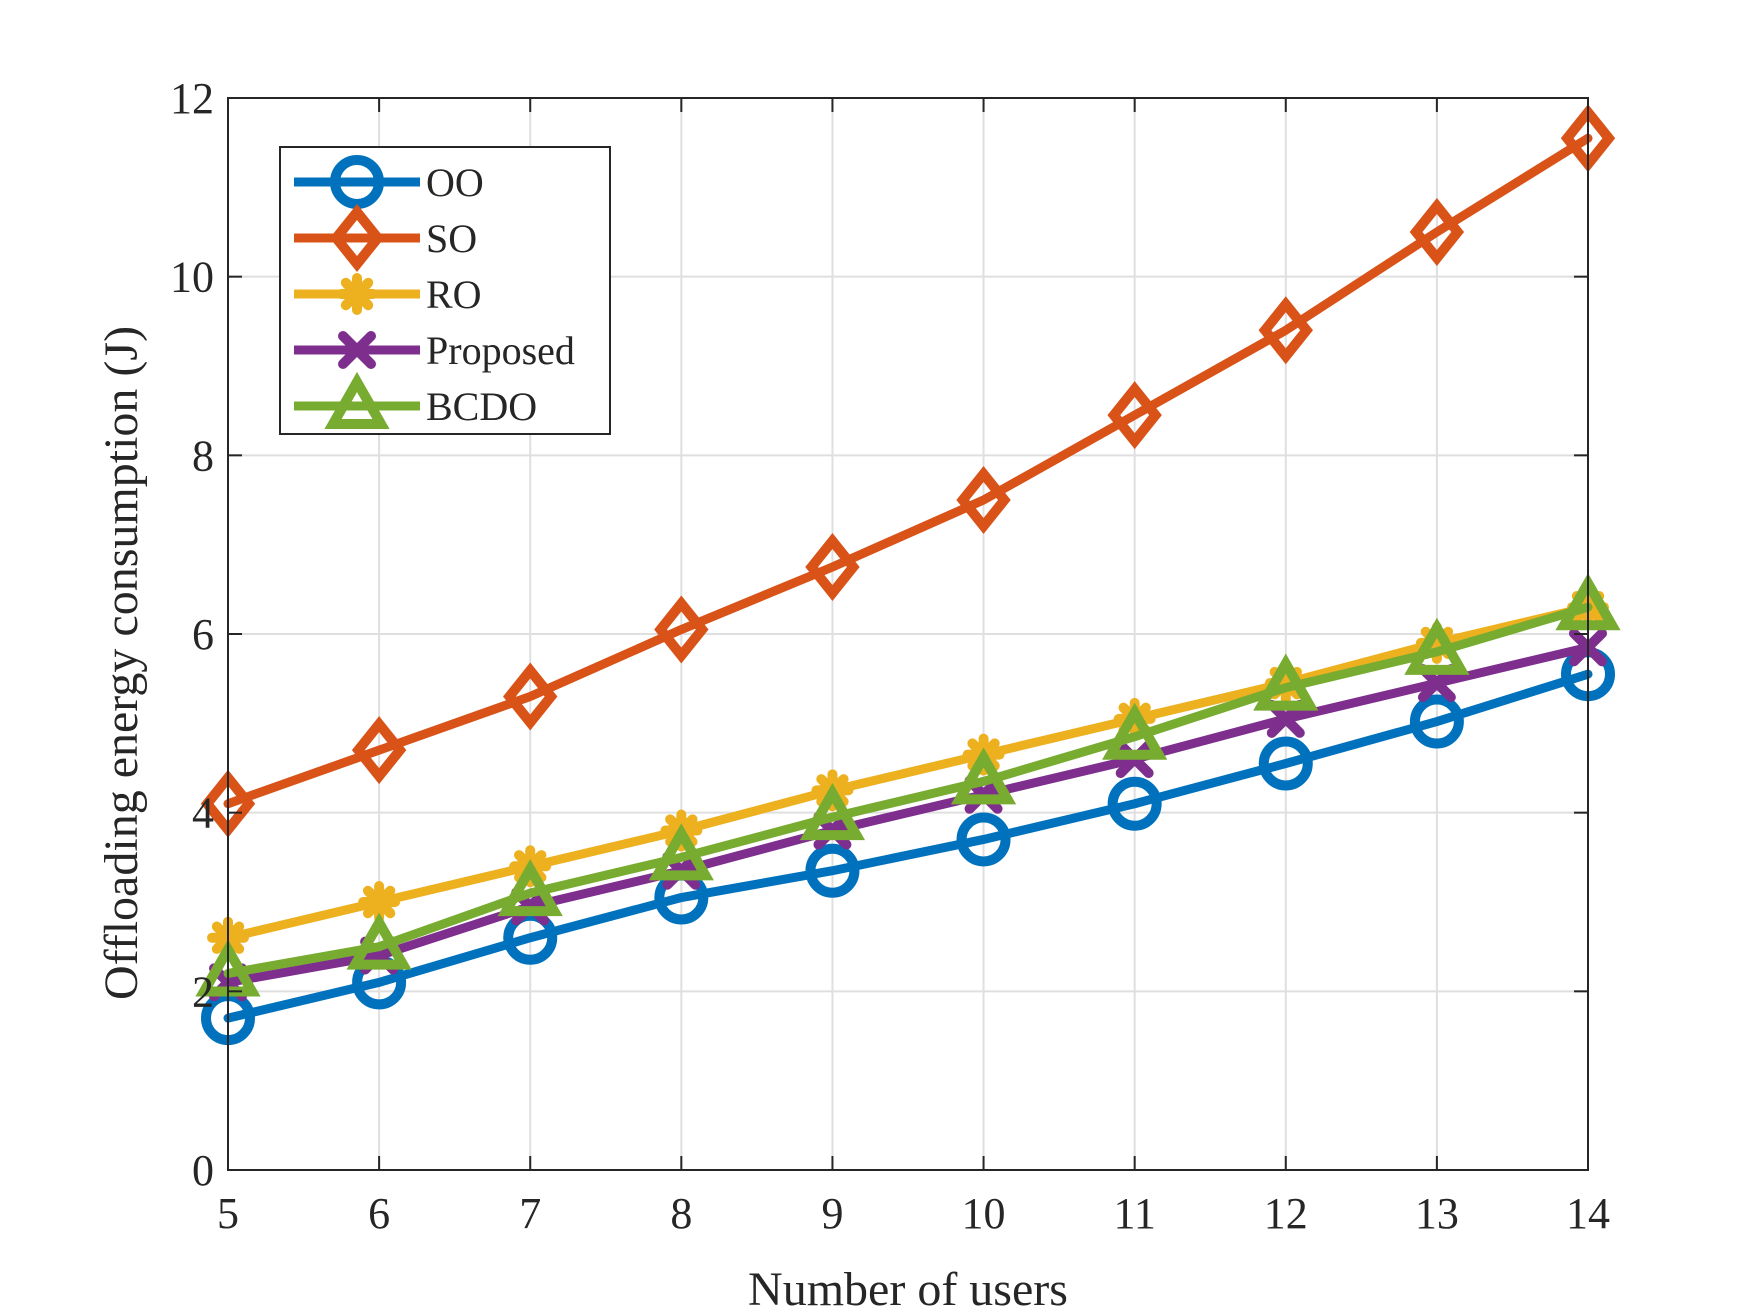 Image resolution: width=1750 pixels, height=1313 pixels. I want to click on x-tick-label: 7, so click(530, 1213).